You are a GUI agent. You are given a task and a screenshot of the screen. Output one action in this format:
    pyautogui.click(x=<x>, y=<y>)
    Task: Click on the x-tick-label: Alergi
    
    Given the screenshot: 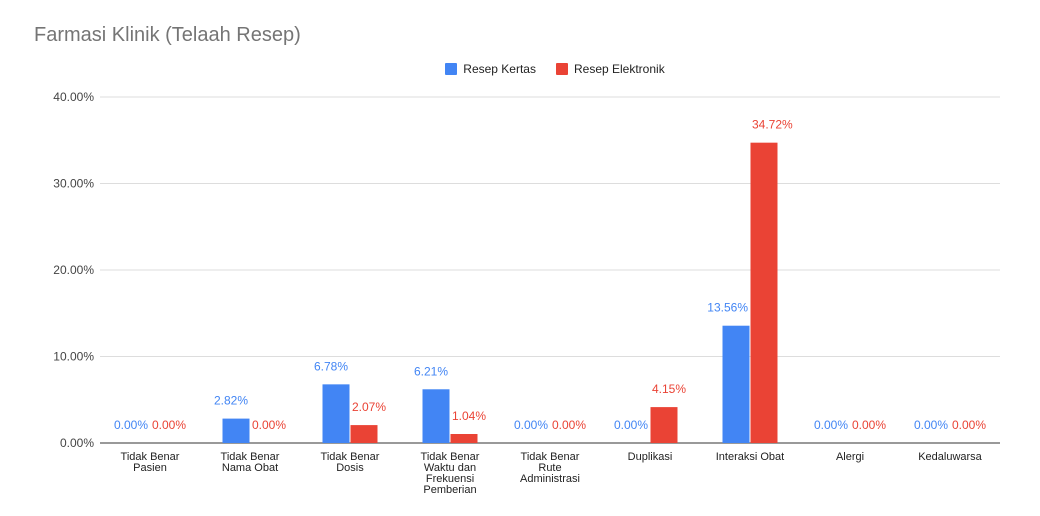 What is the action you would take?
    pyautogui.click(x=850, y=457)
    